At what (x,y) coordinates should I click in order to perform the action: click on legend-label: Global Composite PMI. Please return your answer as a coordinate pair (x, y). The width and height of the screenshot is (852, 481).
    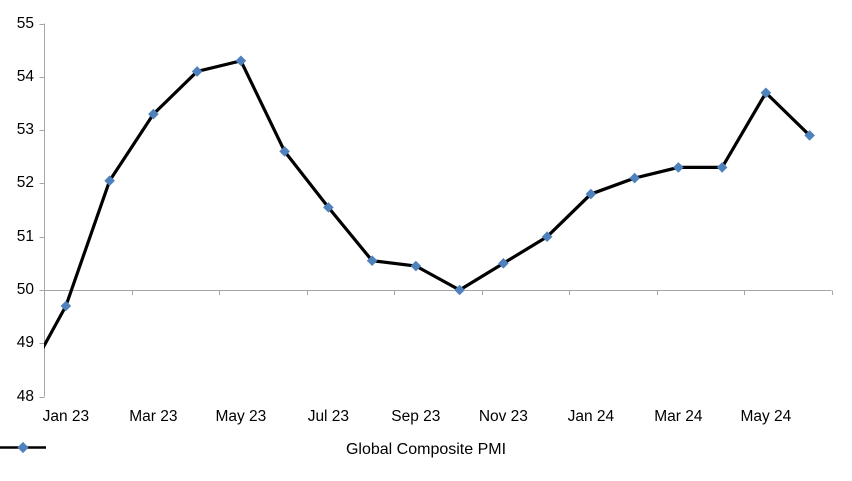
    Looking at the image, I should click on (426, 449).